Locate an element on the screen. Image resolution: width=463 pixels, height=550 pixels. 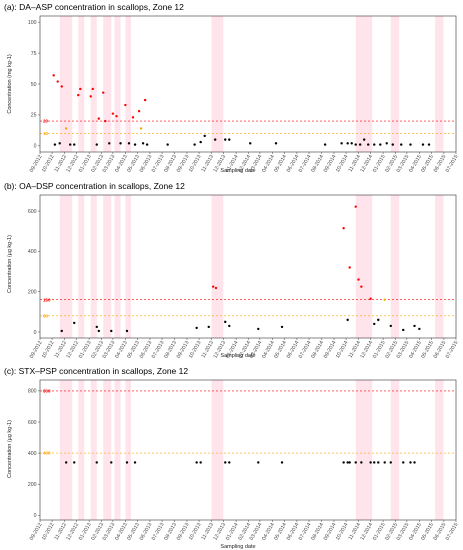
reference-line-label: 20 is located at coordinates (46, 121).